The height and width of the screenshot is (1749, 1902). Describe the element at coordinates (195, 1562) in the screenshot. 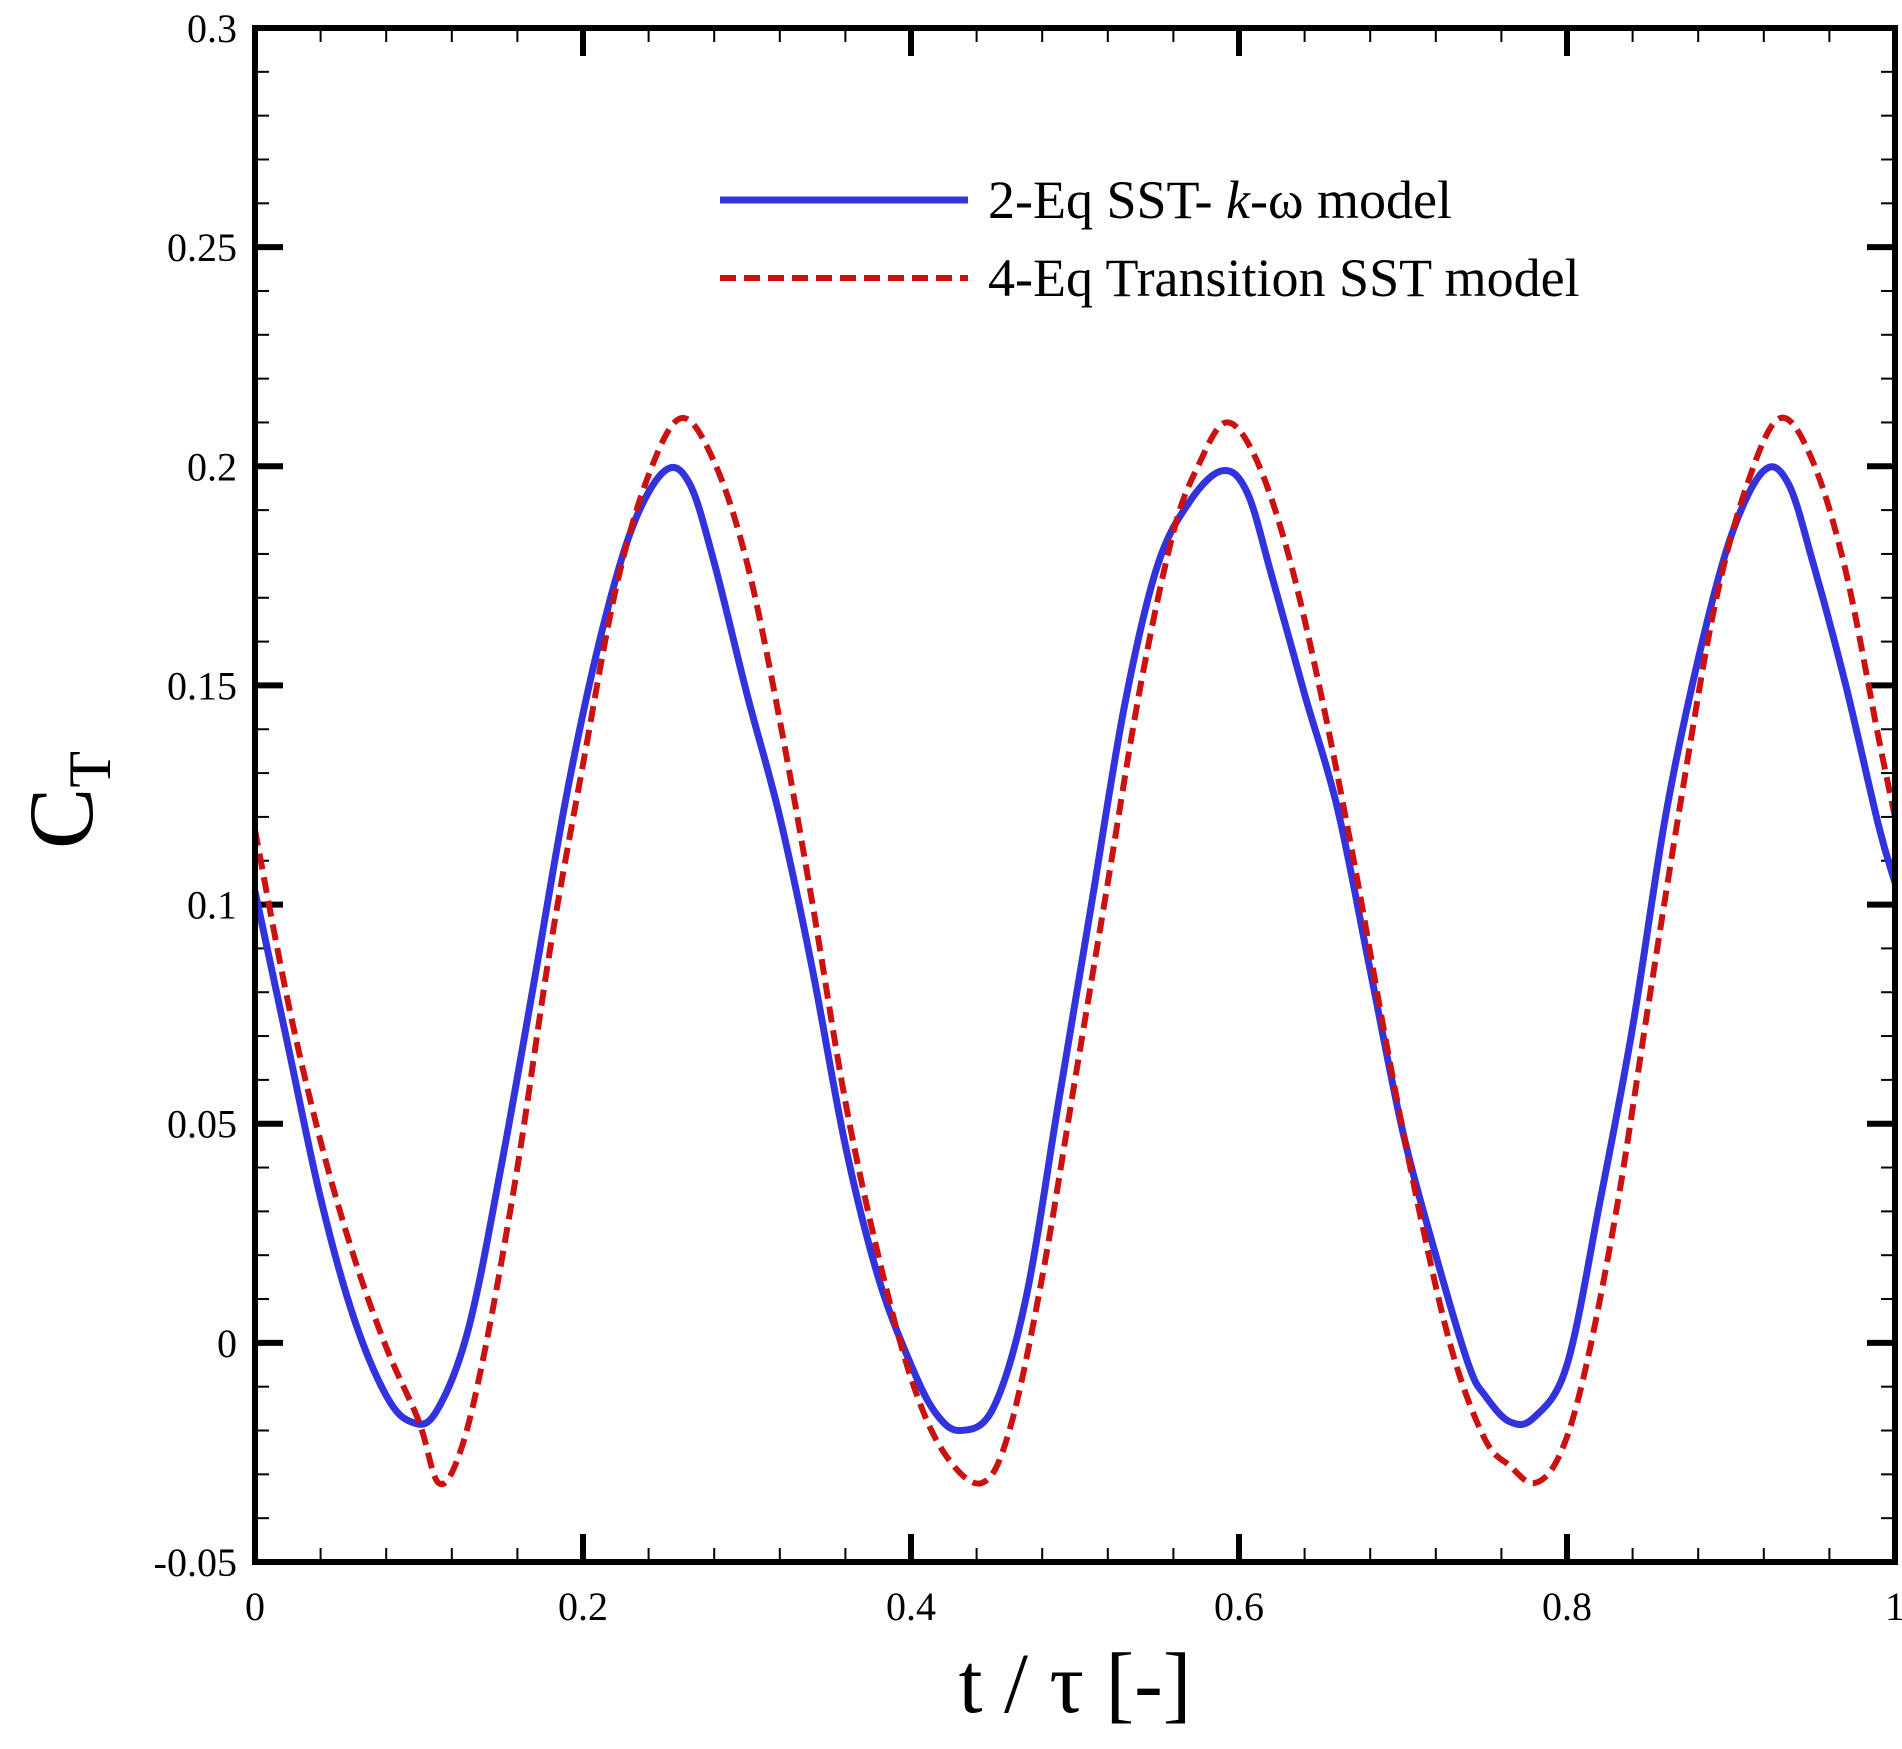

I see `y-tick-label: -0.05` at that location.